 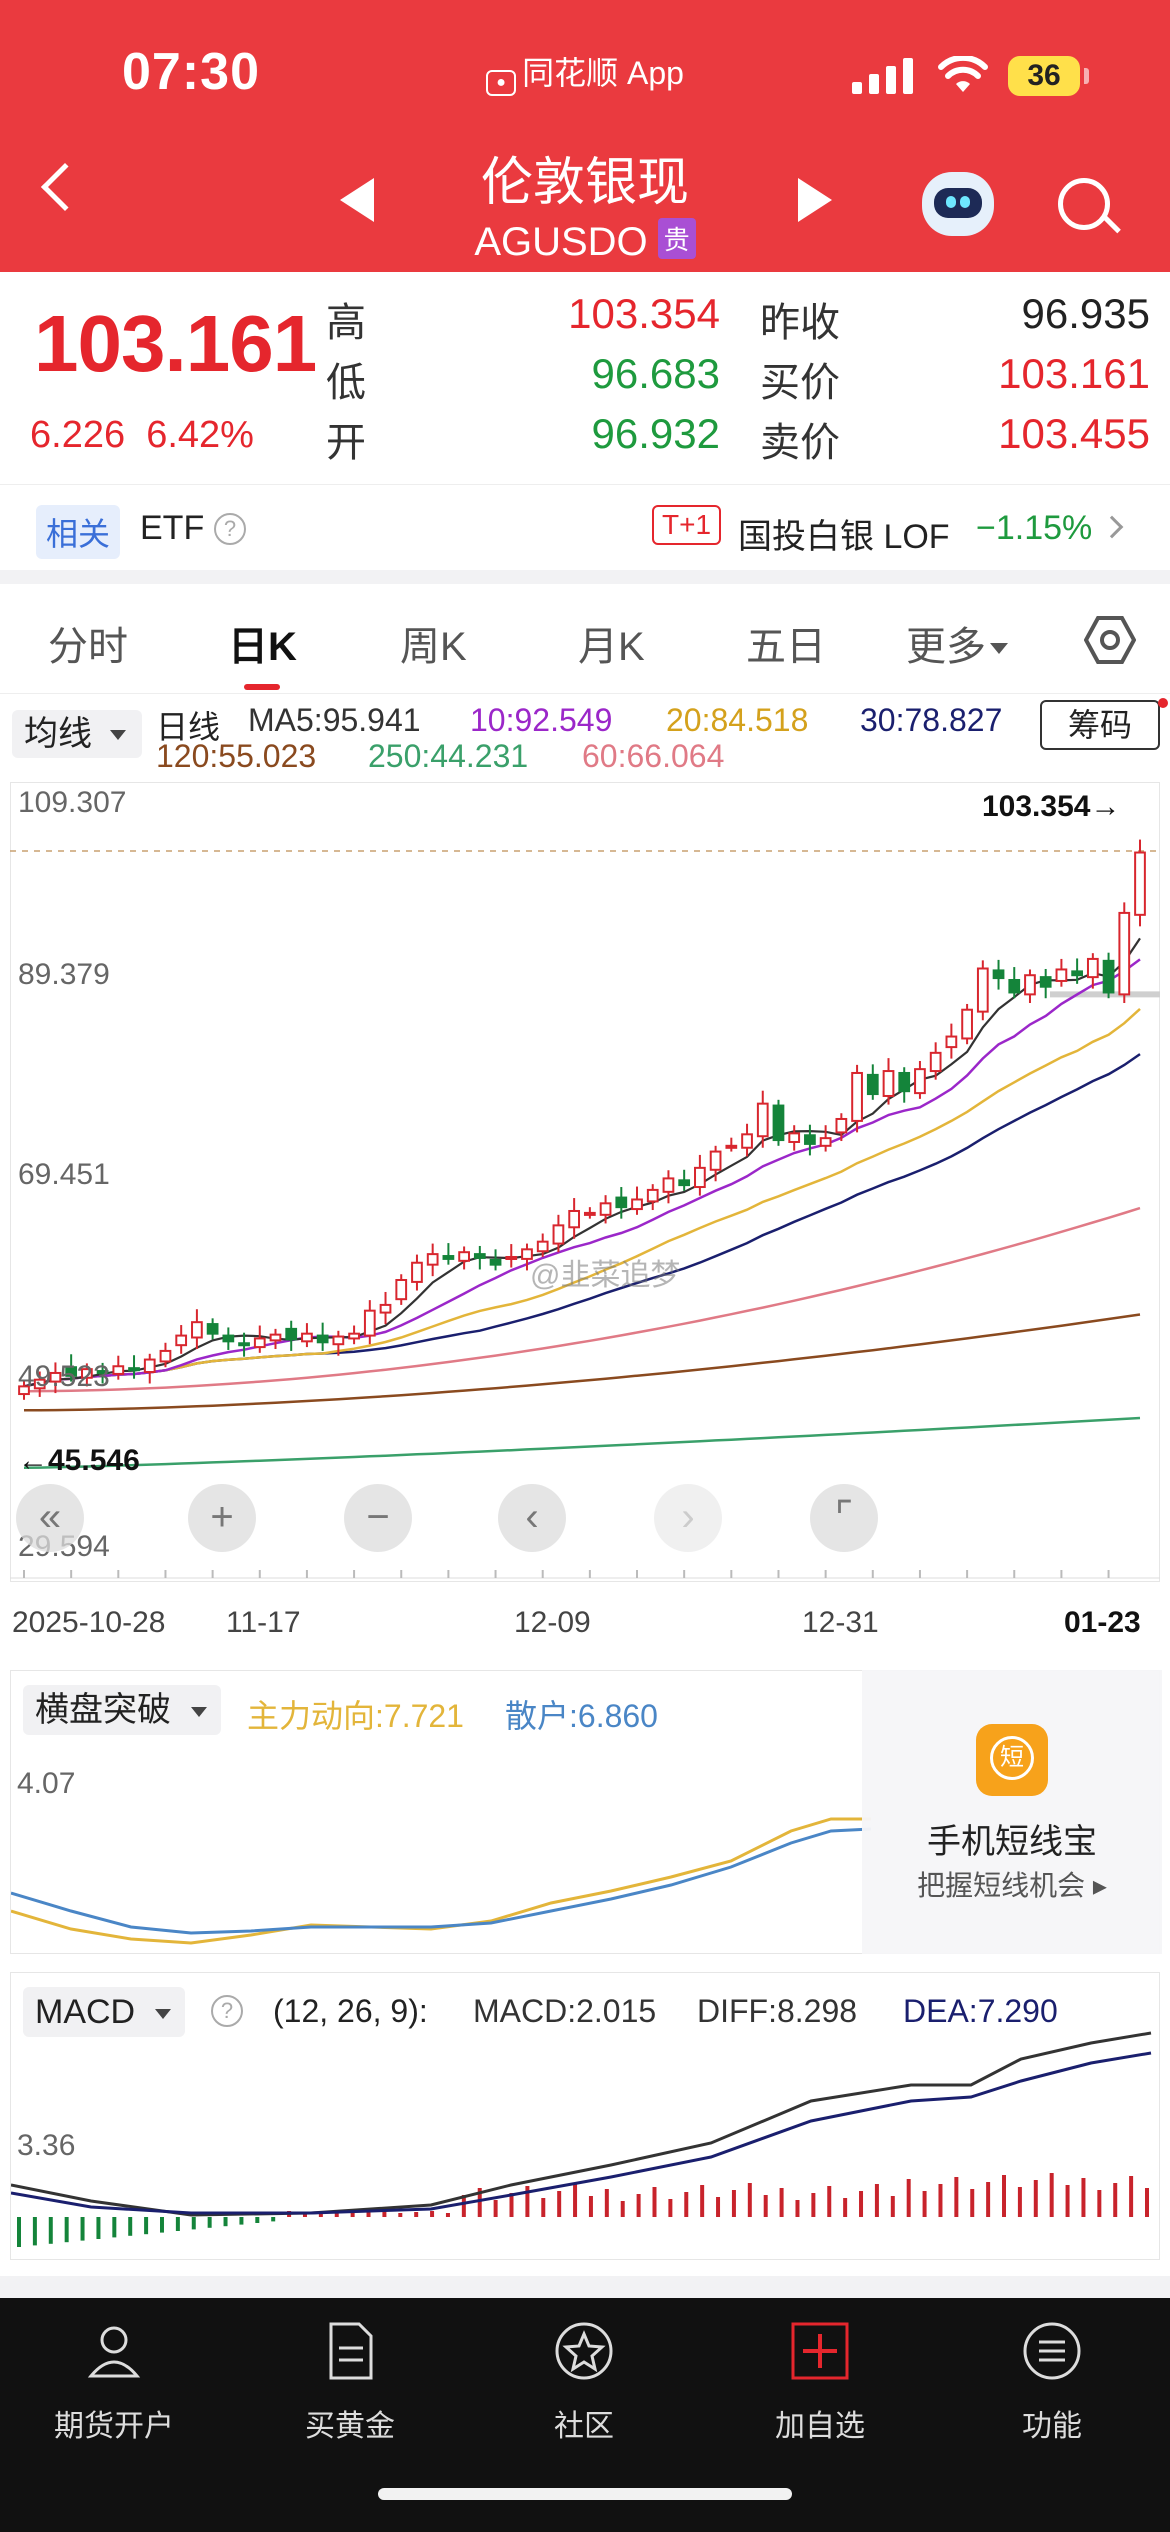 What do you see at coordinates (582, 1443) in the screenshot?
I see `ma250-line` at bounding box center [582, 1443].